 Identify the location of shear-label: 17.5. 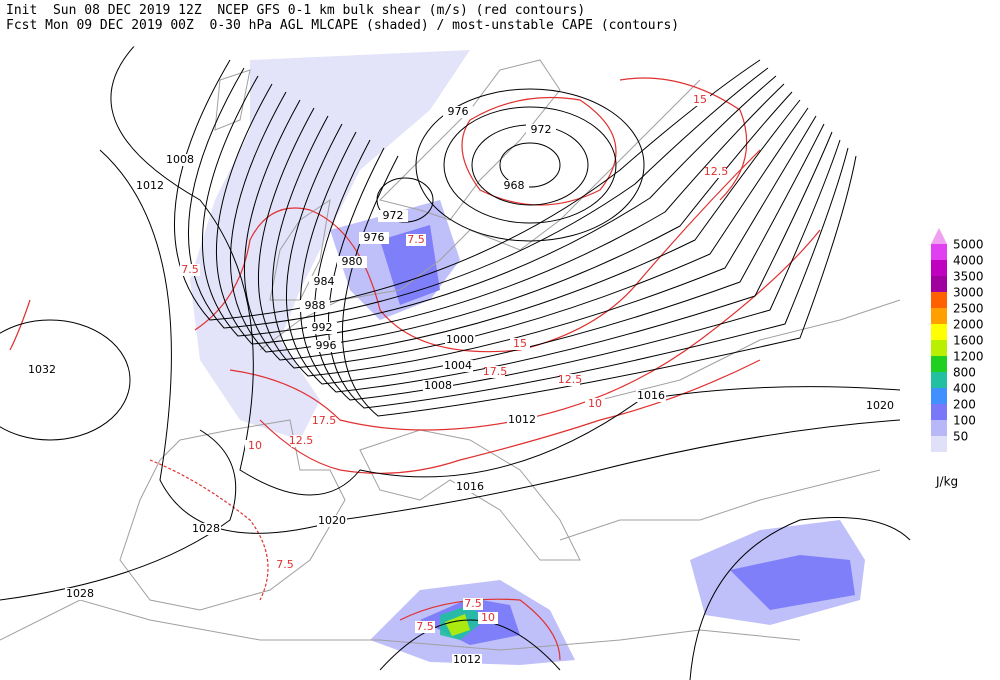
(495, 371).